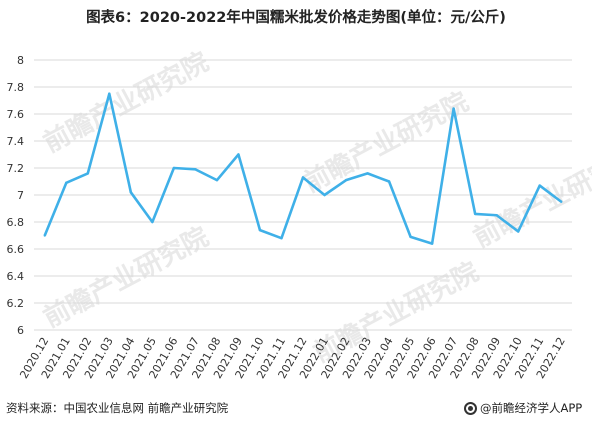  Describe the element at coordinates (296, 18) in the screenshot. I see `chart-title: 图表6：2020-2022年中国糯米批发价格走势图(单位：元/公斤)` at that location.